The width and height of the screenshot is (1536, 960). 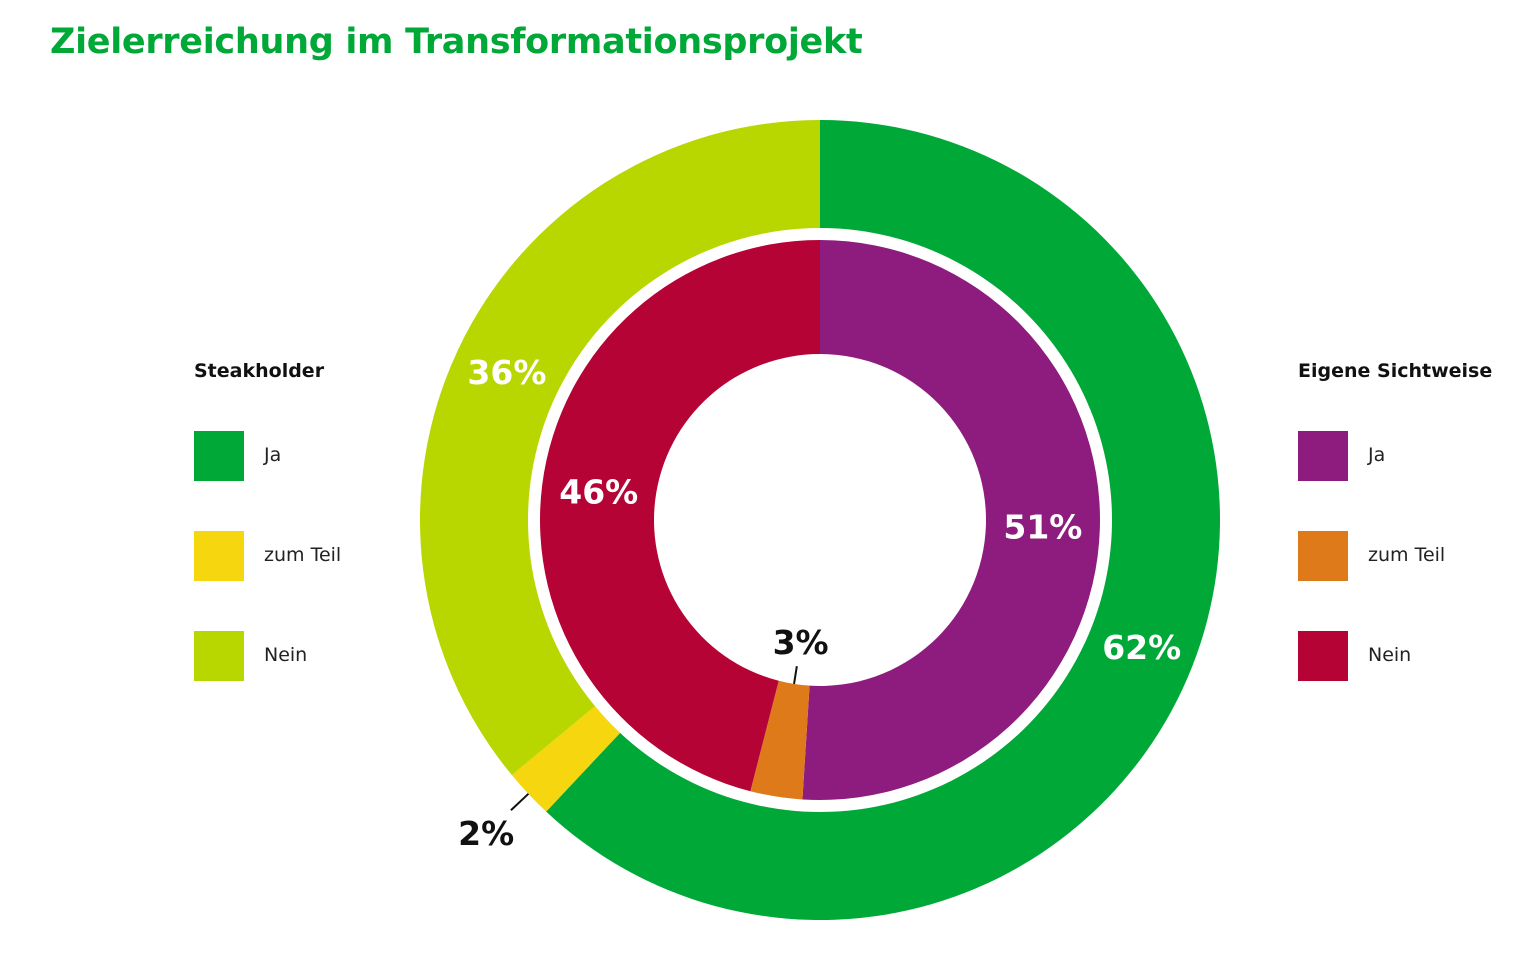 I want to click on legend-eigene-sichtweise: Eigene Sichtweise Ja zum Teil Nein, so click(x=1395, y=520).